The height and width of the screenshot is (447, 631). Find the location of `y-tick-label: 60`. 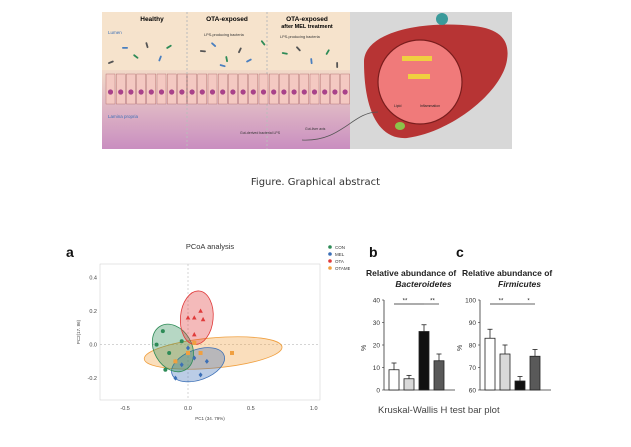

y-tick-label: 60 is located at coordinates (473, 391).